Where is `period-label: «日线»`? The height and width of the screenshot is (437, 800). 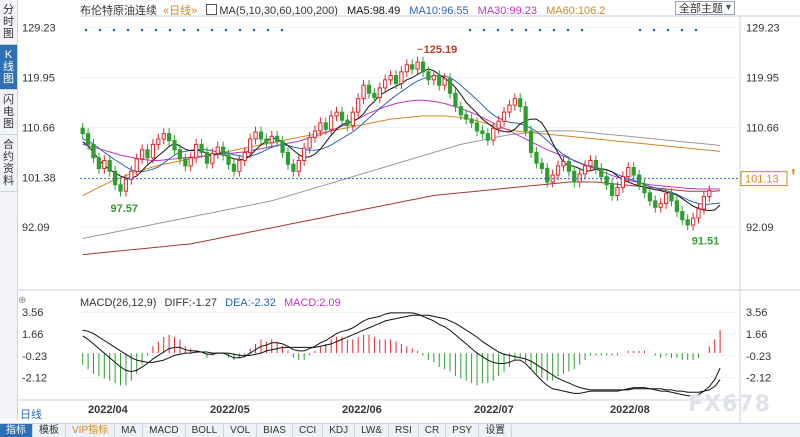
period-label: «日线» is located at coordinates (180, 11).